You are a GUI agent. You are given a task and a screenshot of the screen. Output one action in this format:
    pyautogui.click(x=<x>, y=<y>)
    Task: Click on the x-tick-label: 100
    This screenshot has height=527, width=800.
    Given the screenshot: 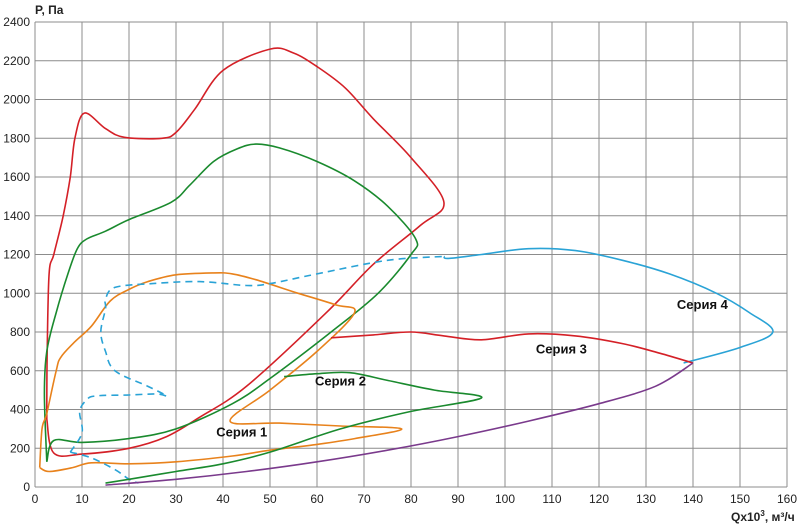 What is the action you would take?
    pyautogui.click(x=505, y=499)
    